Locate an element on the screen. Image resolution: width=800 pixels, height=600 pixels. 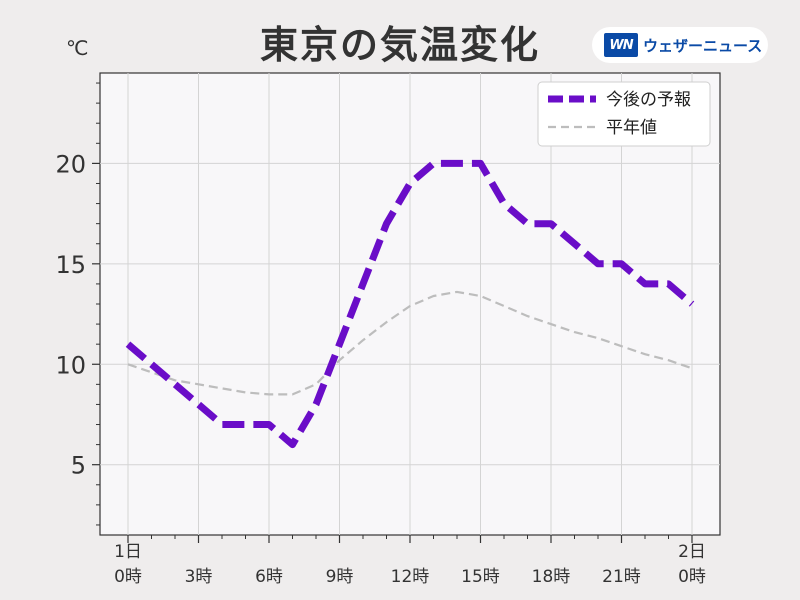
y-tick-label: 10 is located at coordinates (70, 365).